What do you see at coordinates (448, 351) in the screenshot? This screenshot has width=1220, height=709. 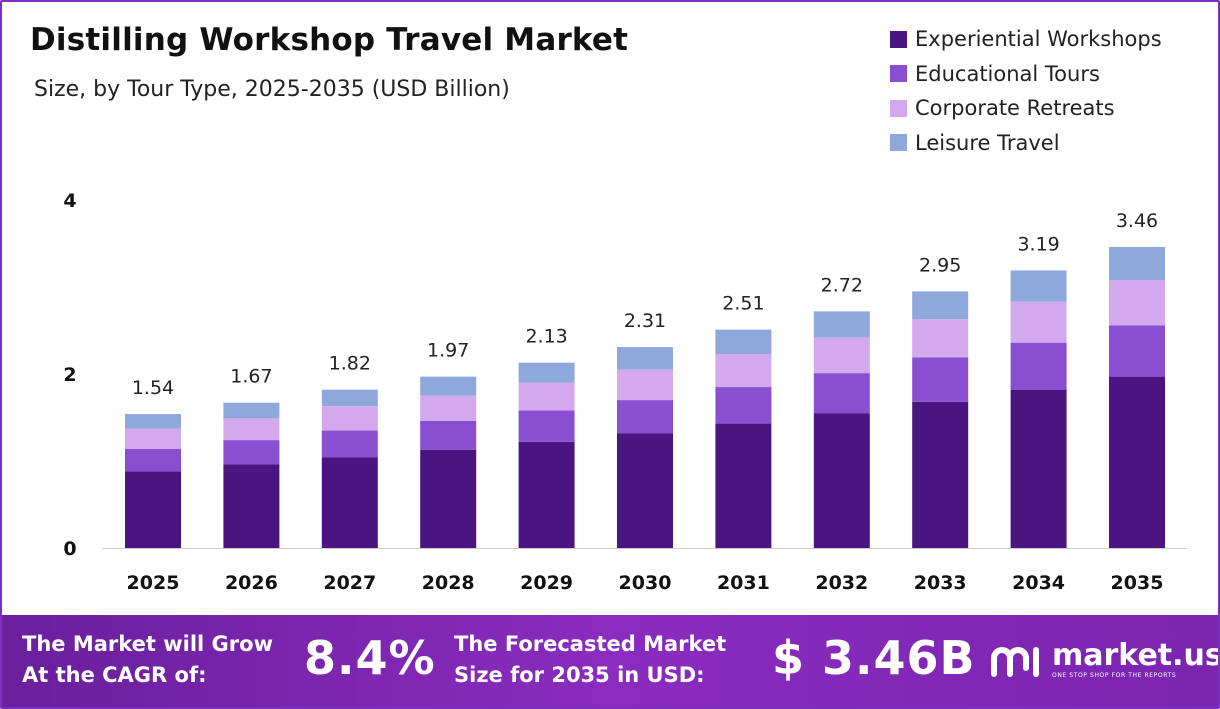 I see `data-label: 1.97` at bounding box center [448, 351].